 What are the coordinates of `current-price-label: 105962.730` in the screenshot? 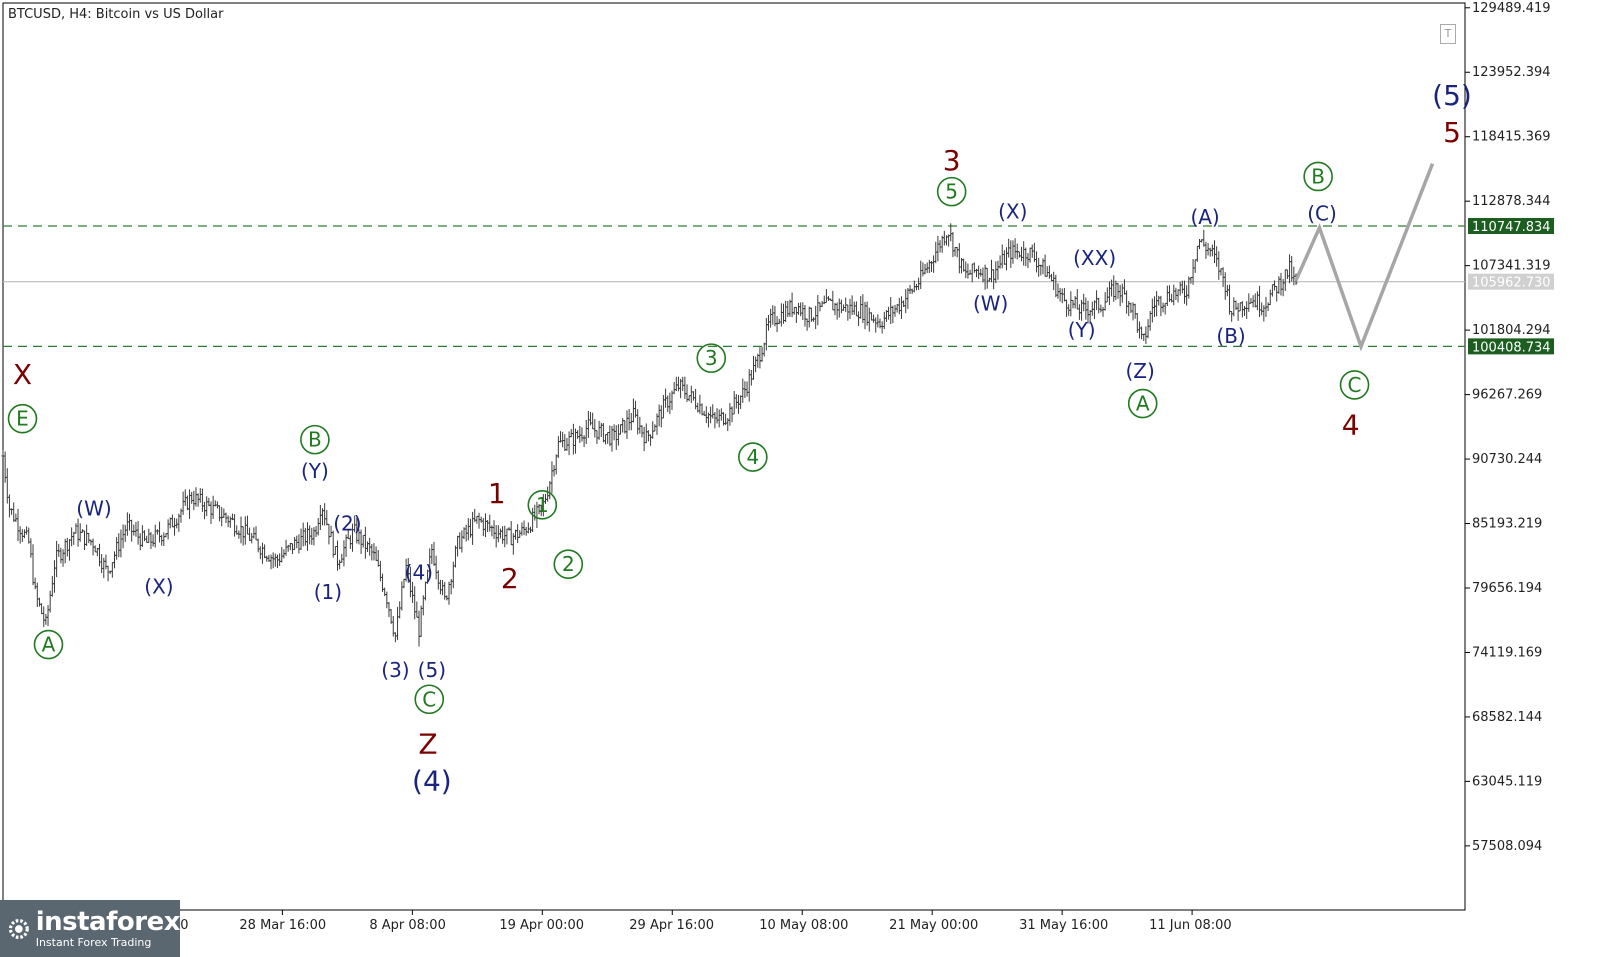 It's located at (1511, 283).